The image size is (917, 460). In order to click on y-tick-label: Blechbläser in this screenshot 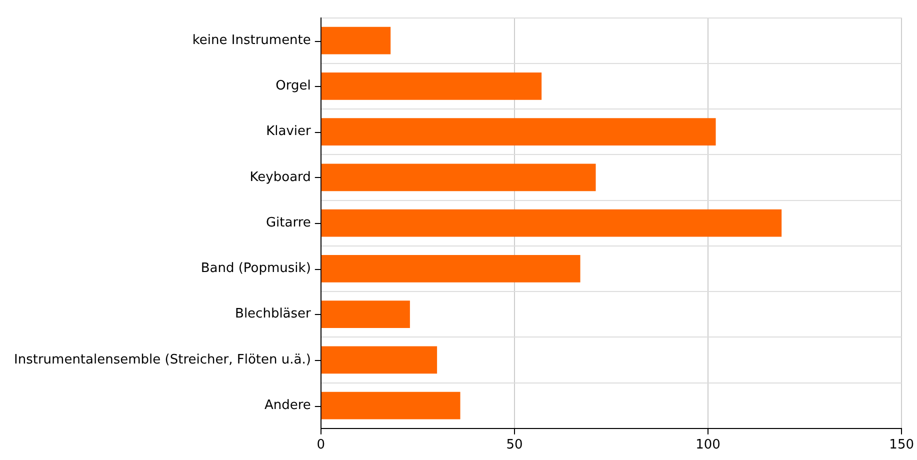, I will do `click(273, 314)`.